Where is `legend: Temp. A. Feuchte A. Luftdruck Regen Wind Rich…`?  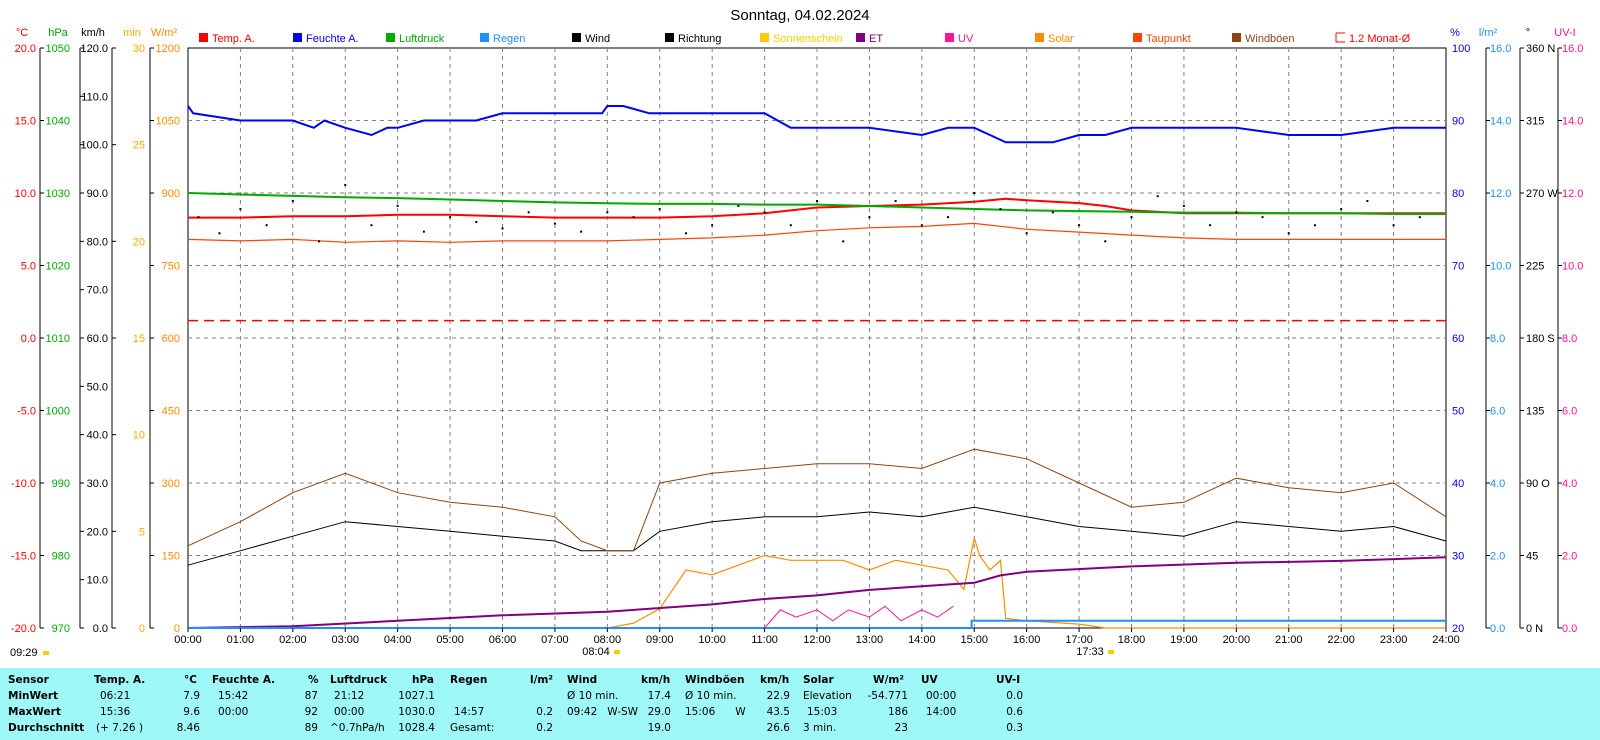 legend: Temp. A. Feuchte A. Luftdruck Regen Wind Rich… is located at coordinates (805, 38).